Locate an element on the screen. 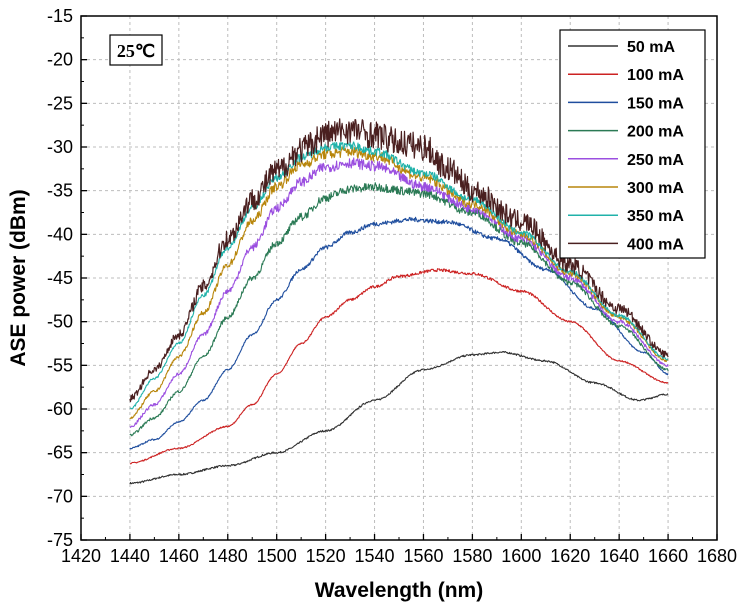 The height and width of the screenshot is (607, 750). y-tick-label: -40 is located at coordinates (60, 234).